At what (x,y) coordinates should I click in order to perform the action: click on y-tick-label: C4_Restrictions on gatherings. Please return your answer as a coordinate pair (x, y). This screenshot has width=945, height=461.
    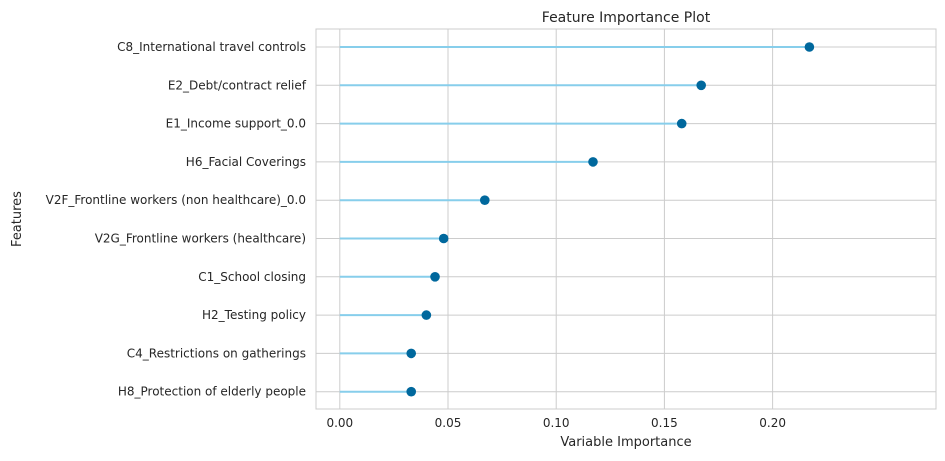
    Looking at the image, I should click on (216, 353).